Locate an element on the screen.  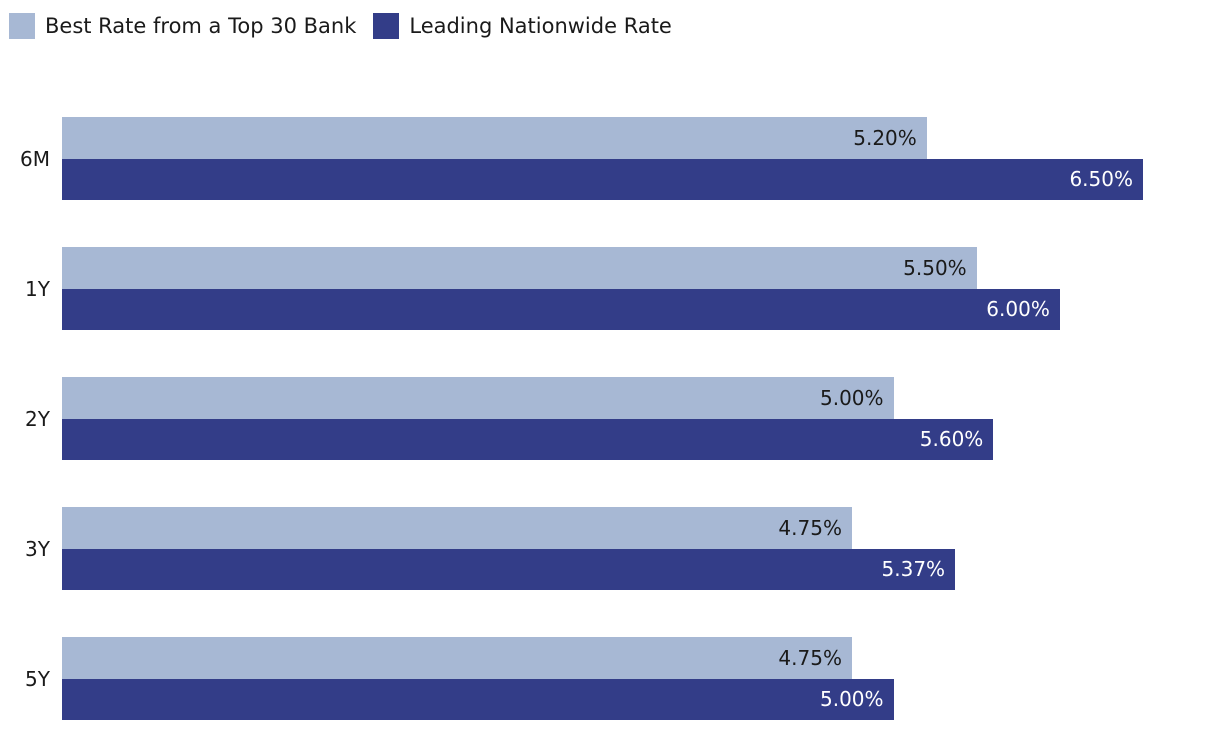
bar-stack: 5.20% 6.50% is located at coordinates (641, 158).